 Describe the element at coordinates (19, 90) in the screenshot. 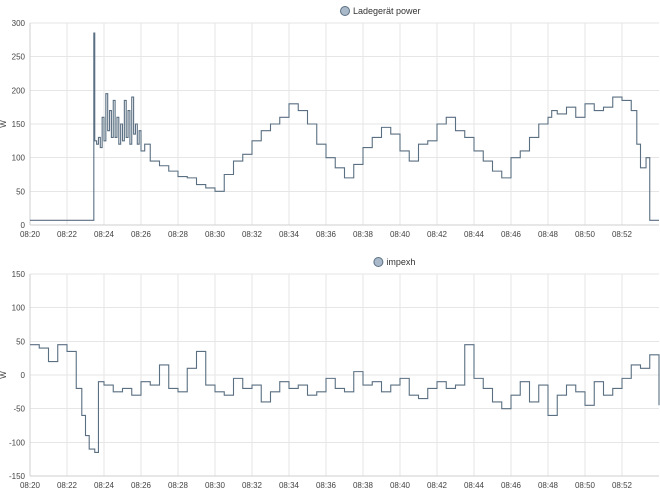

I see `y-tick-label: 200` at that location.